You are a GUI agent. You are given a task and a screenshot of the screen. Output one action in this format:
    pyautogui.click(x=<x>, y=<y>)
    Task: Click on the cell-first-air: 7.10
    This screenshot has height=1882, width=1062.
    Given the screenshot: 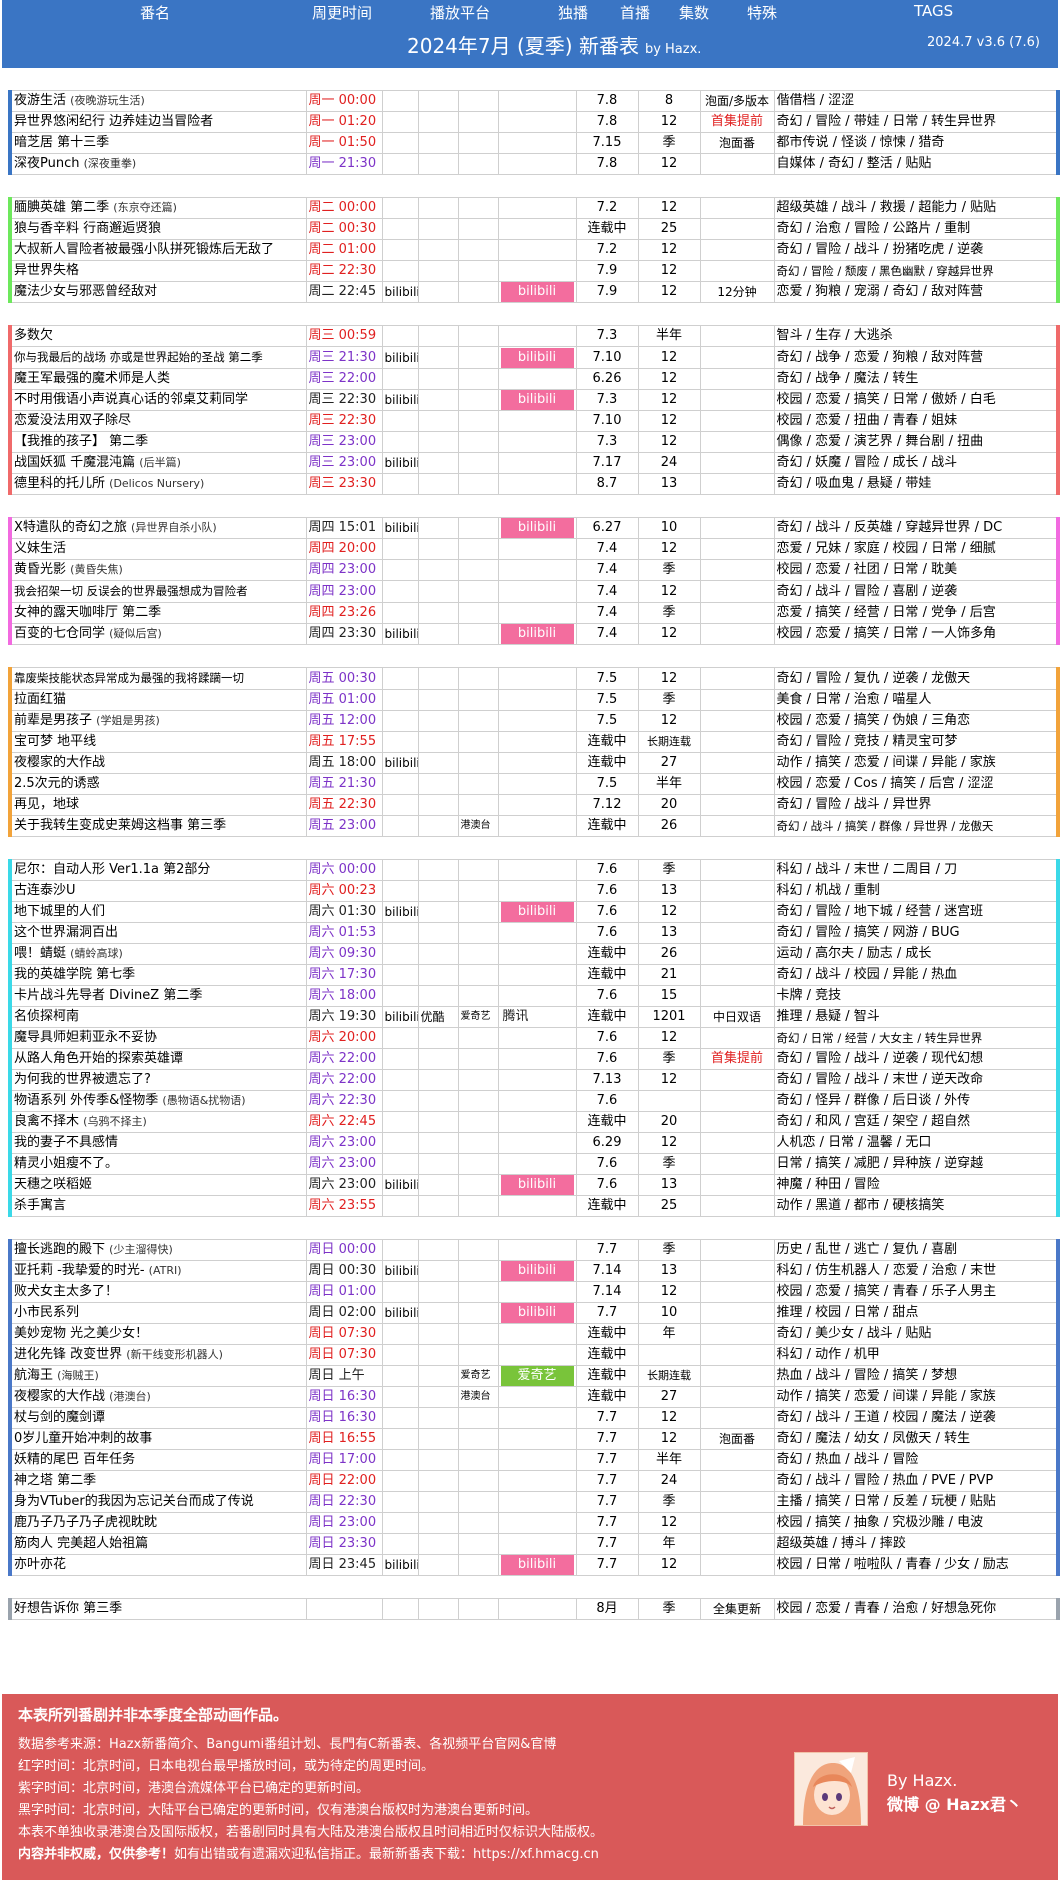 What is the action you would take?
    pyautogui.click(x=607, y=421)
    